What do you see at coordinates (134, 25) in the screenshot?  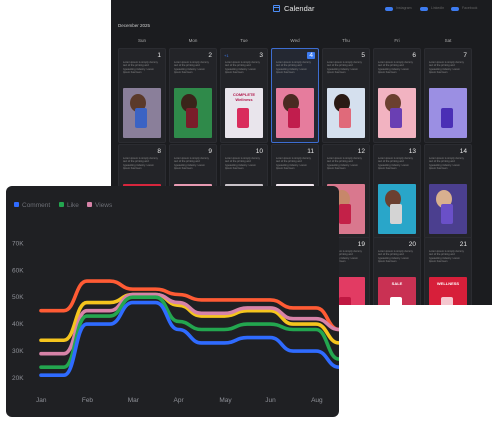 I see `calendar-month-label: December 2025` at bounding box center [134, 25].